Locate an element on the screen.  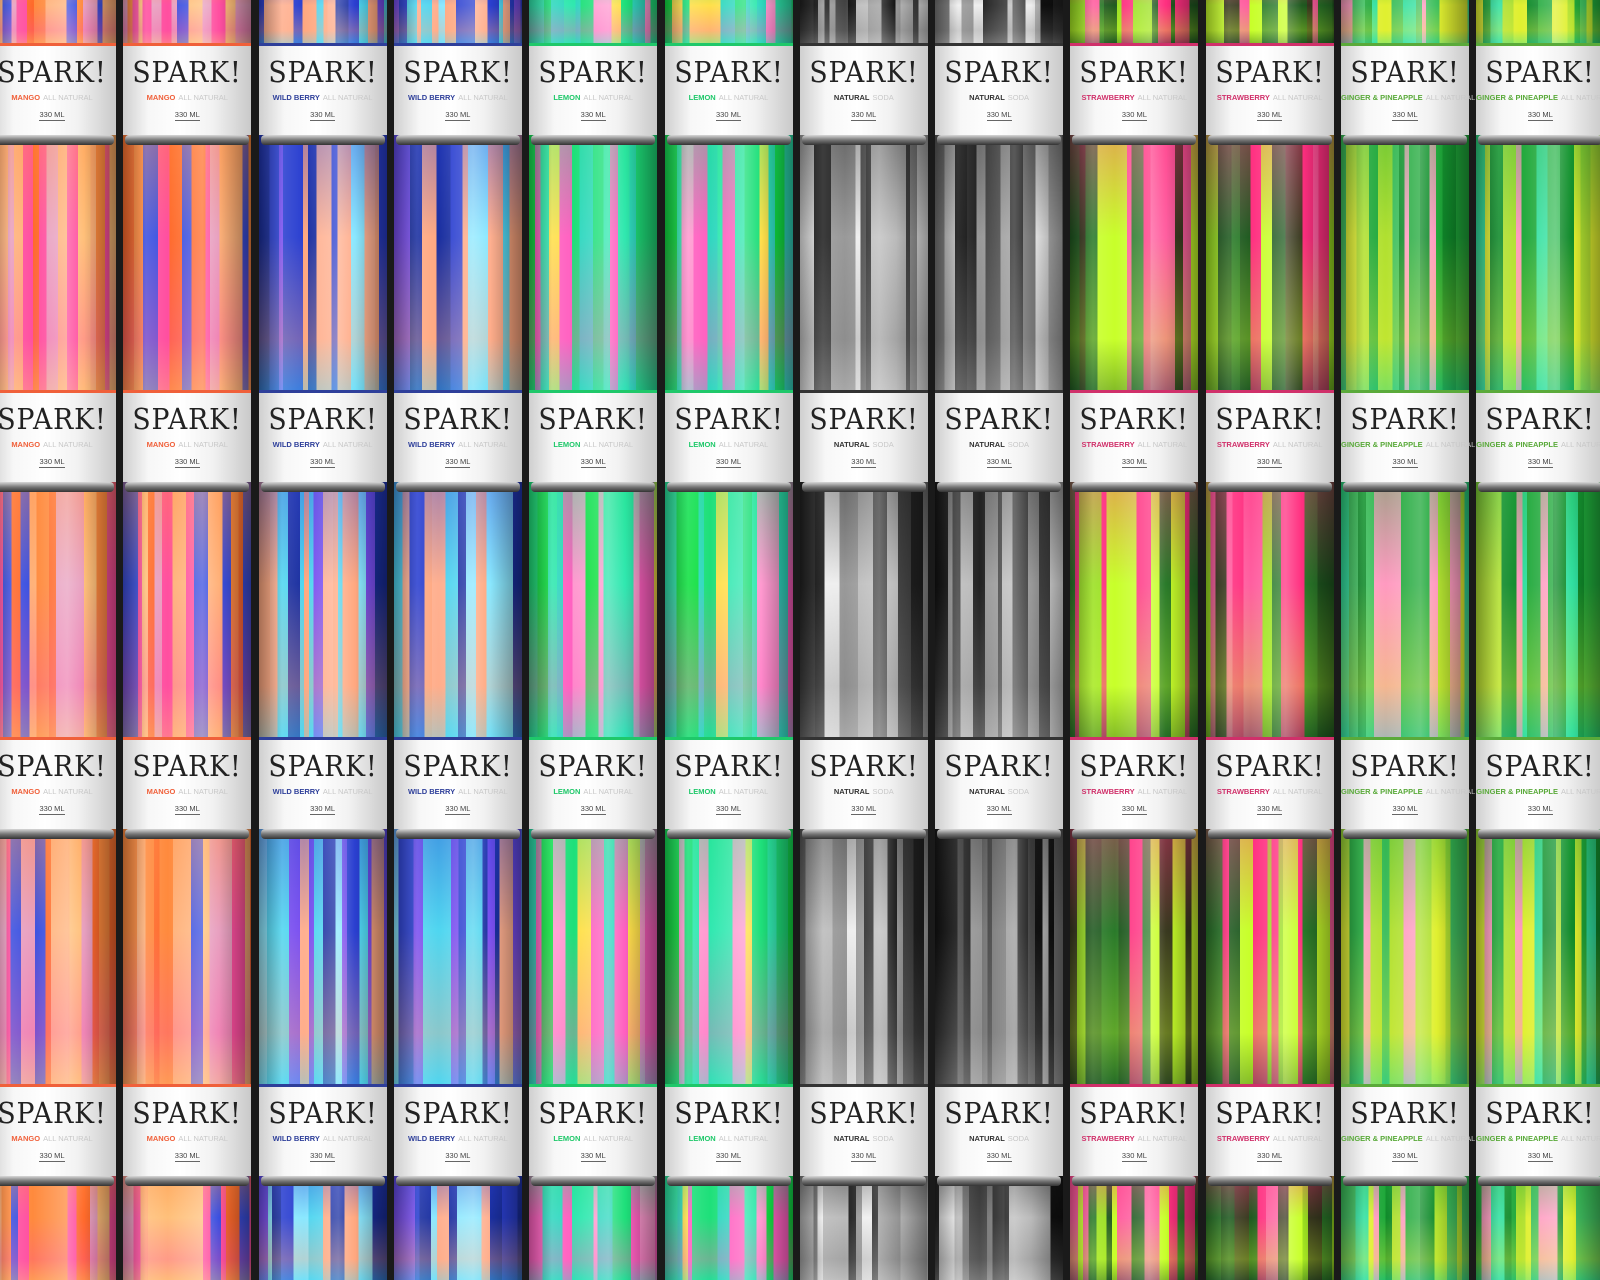
can-label: SPARK! MANGO ALL NATURAL 330 ML is located at coordinates (58, 436).